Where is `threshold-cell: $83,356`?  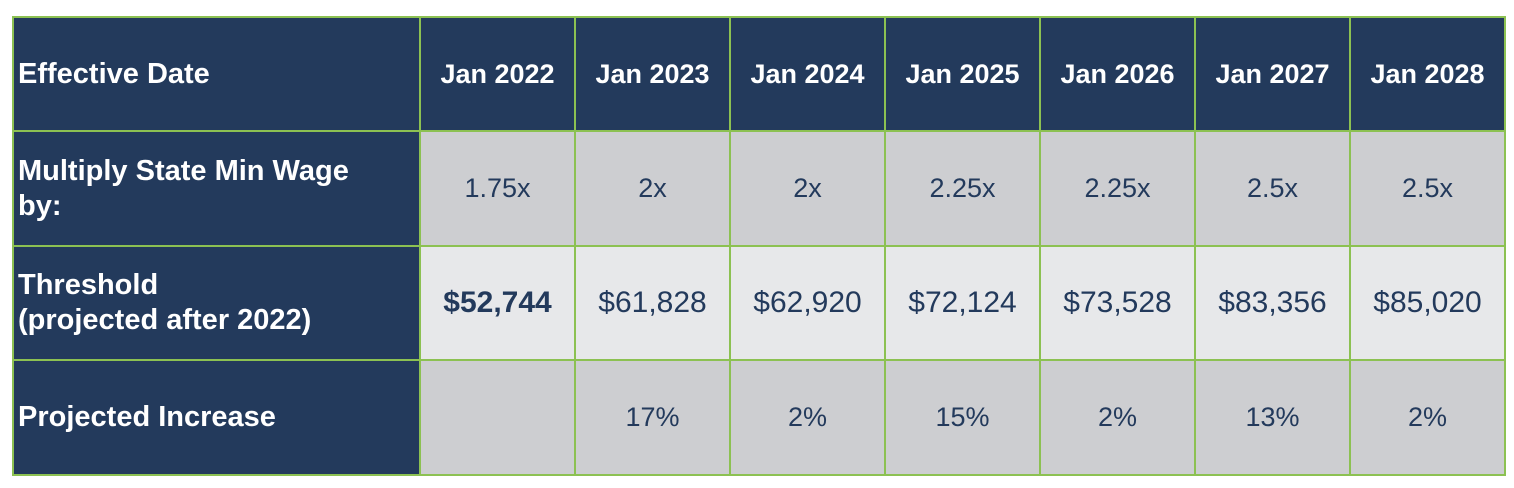 threshold-cell: $83,356 is located at coordinates (1272, 303).